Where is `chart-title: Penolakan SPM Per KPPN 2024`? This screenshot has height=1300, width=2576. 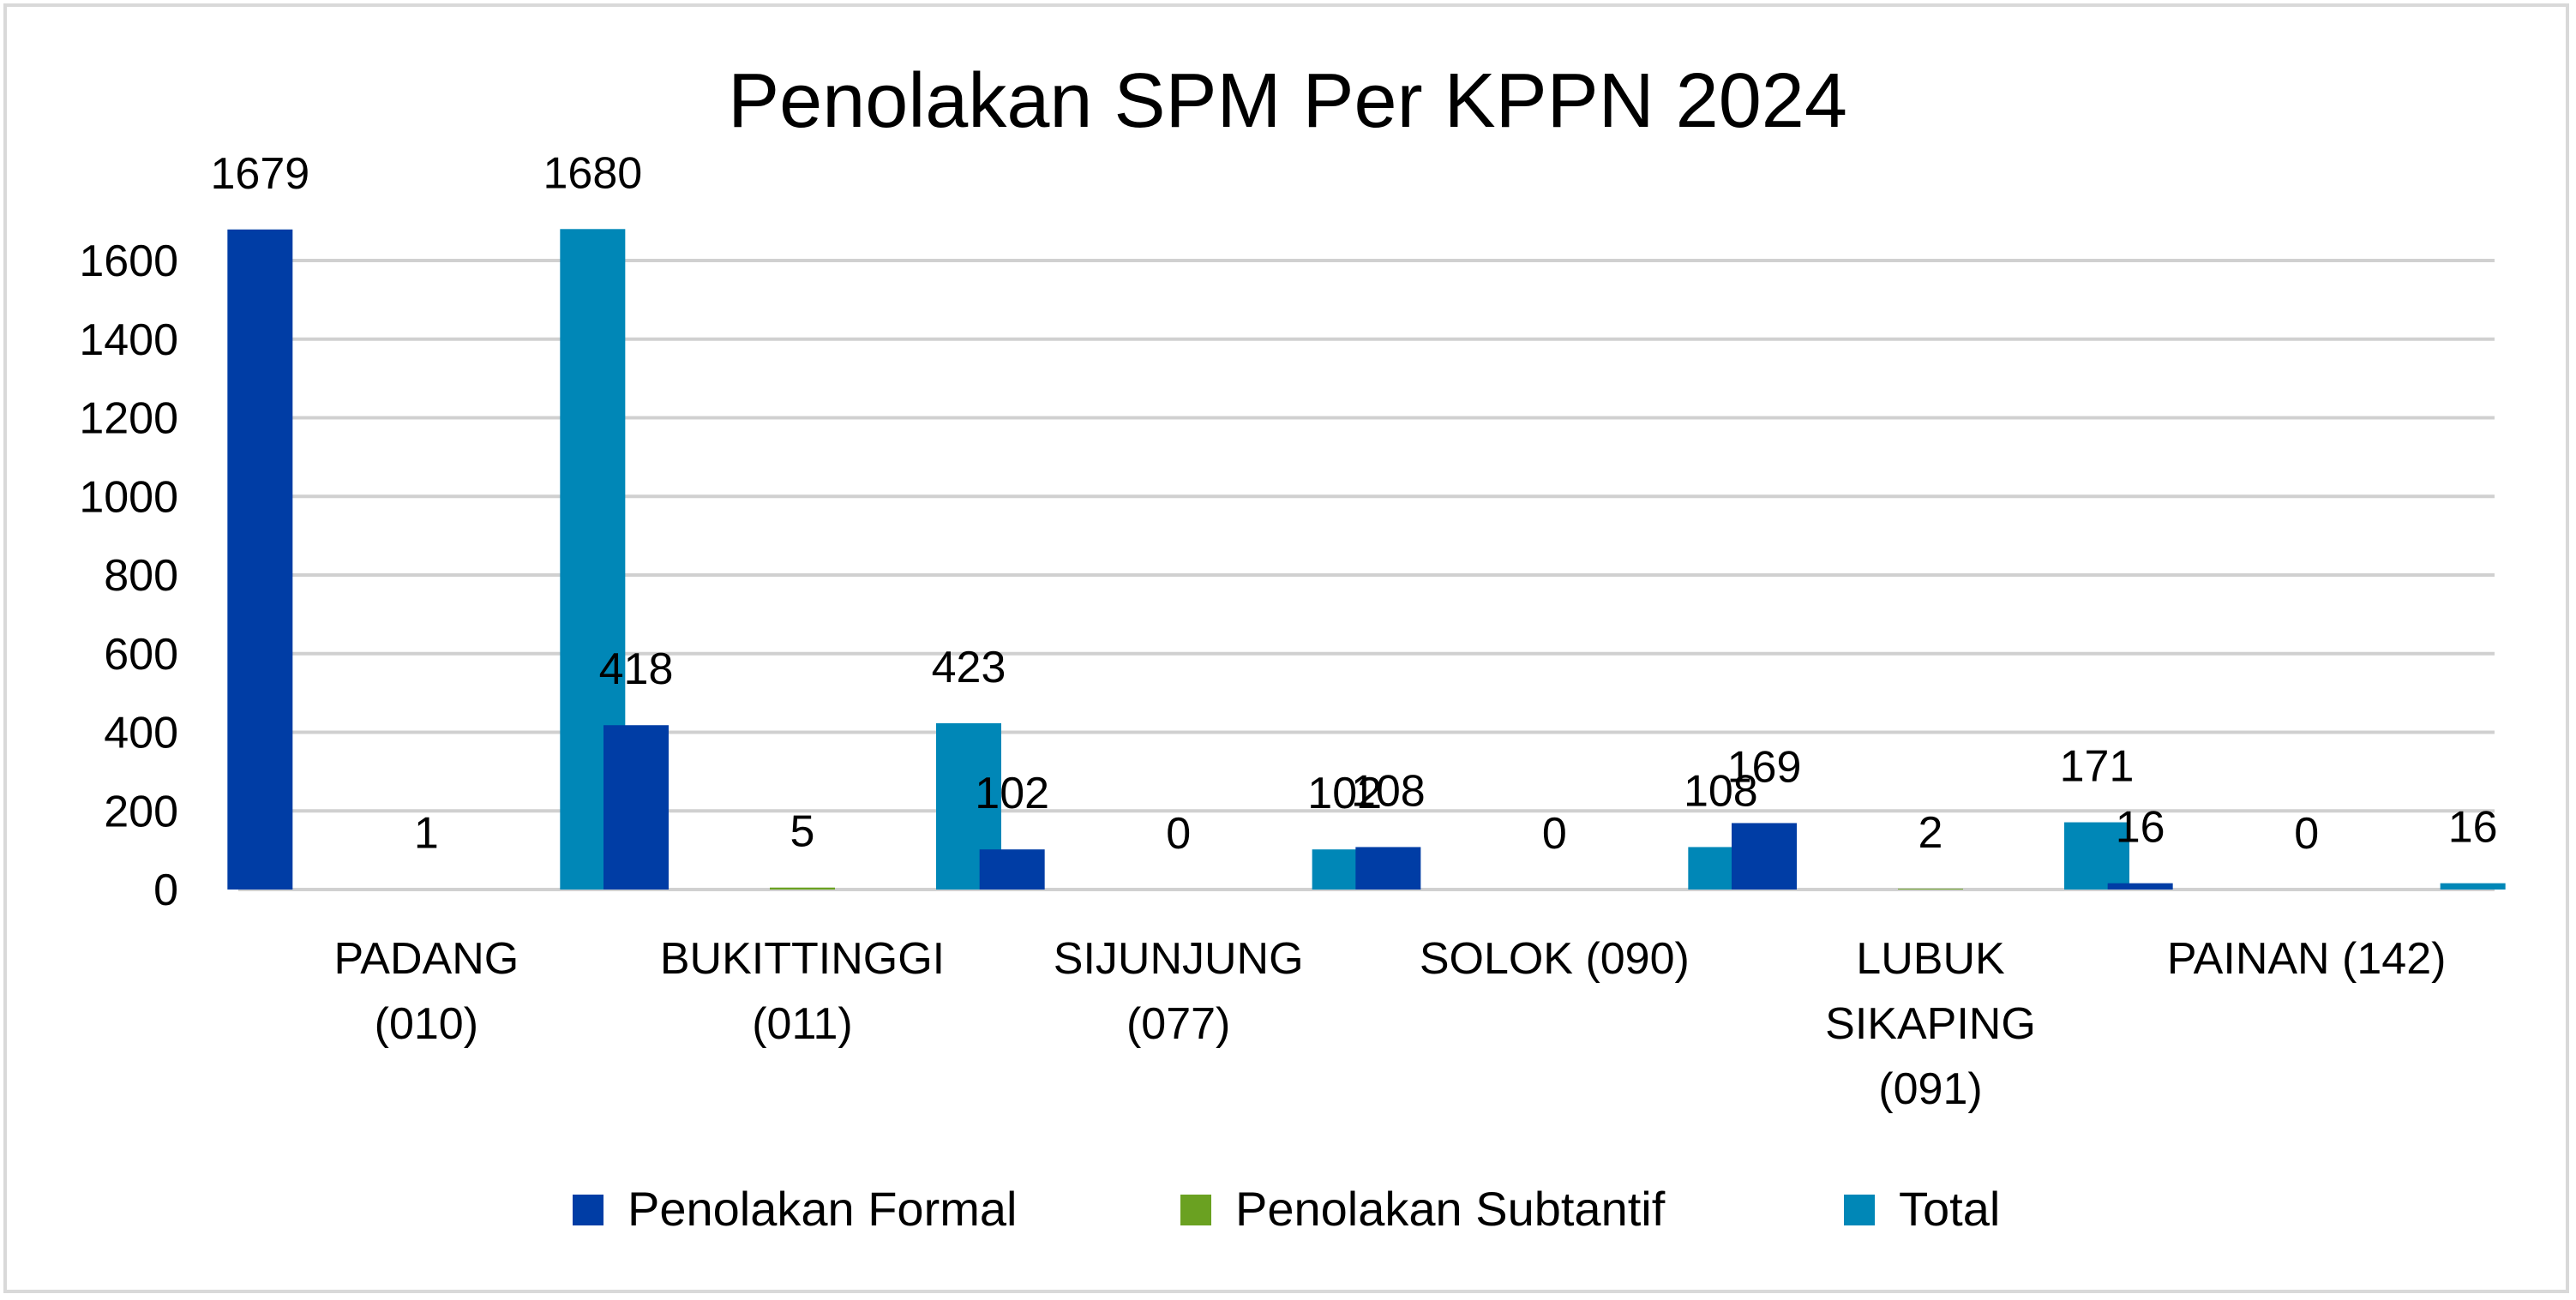
chart-title: Penolakan SPM Per KPPN 2024 is located at coordinates (1287, 101).